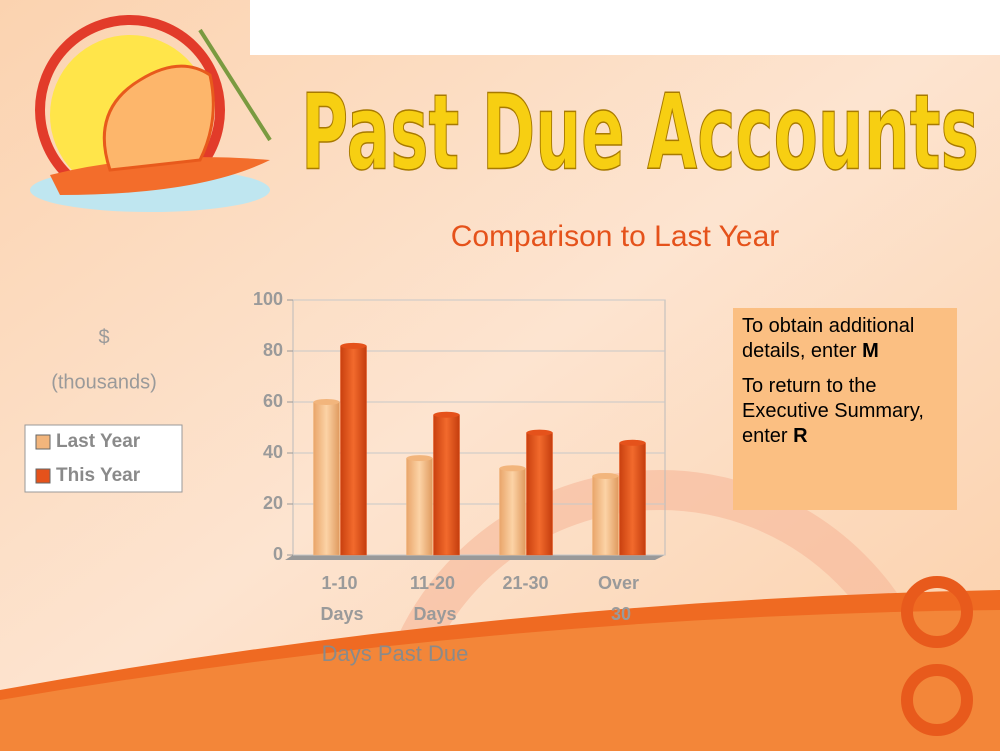 The width and height of the screenshot is (1000, 751). Describe the element at coordinates (160, 176) in the screenshot. I see `logo-board` at that location.